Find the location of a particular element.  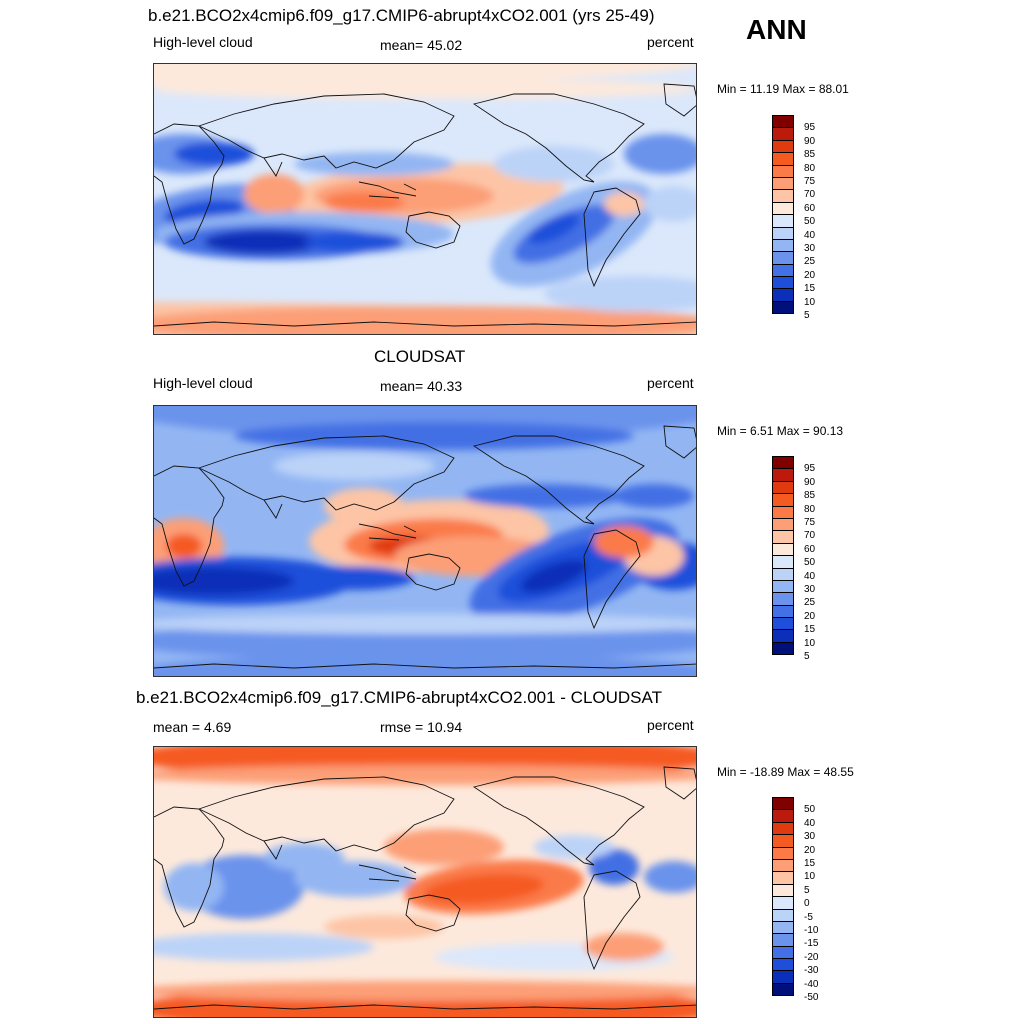

season-label: ANN is located at coordinates (776, 29).